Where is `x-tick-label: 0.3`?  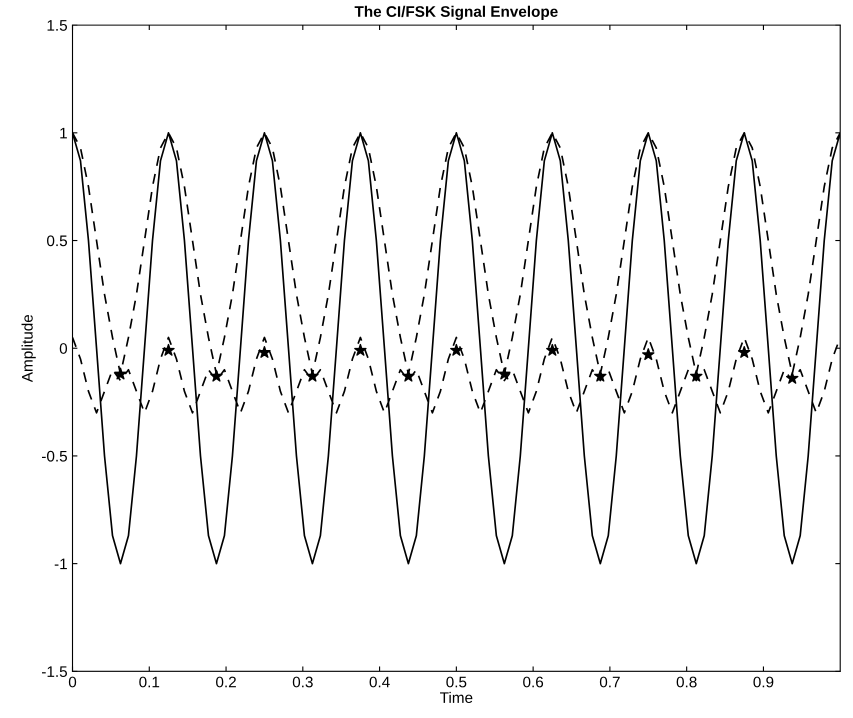
x-tick-label: 0.3 is located at coordinates (302, 682).